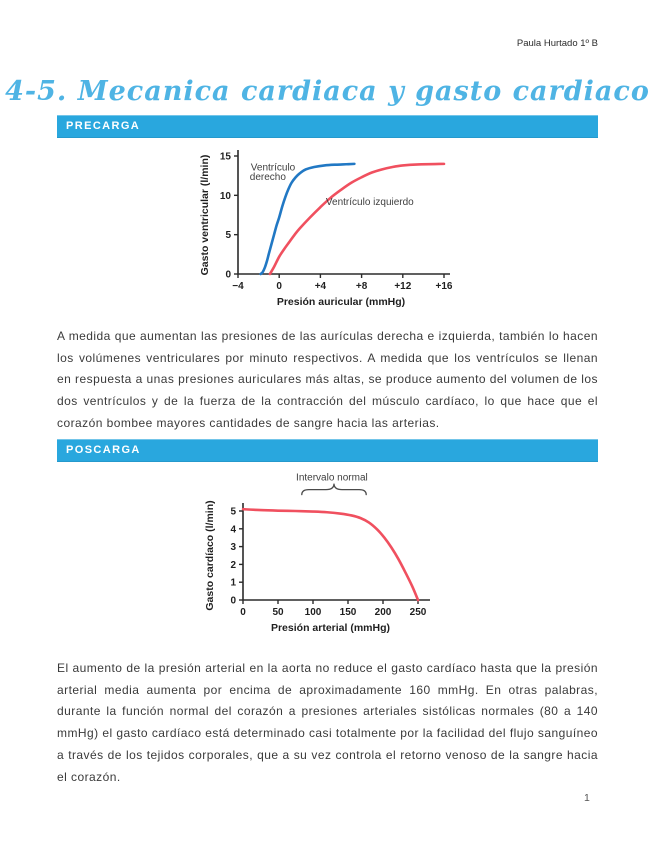 The height and width of the screenshot is (848, 655). What do you see at coordinates (233, 583) in the screenshot?
I see `y-tick-label: 1` at bounding box center [233, 583].